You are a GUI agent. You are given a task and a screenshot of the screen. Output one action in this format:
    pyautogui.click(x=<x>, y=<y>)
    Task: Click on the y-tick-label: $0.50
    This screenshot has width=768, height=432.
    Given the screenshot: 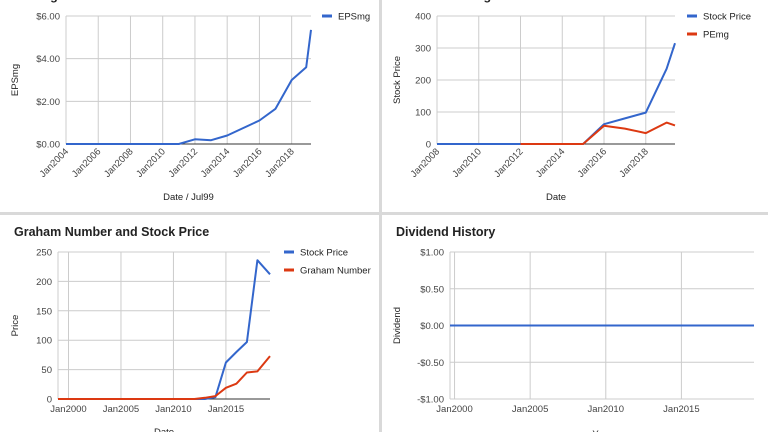 What is the action you would take?
    pyautogui.click(x=432, y=289)
    